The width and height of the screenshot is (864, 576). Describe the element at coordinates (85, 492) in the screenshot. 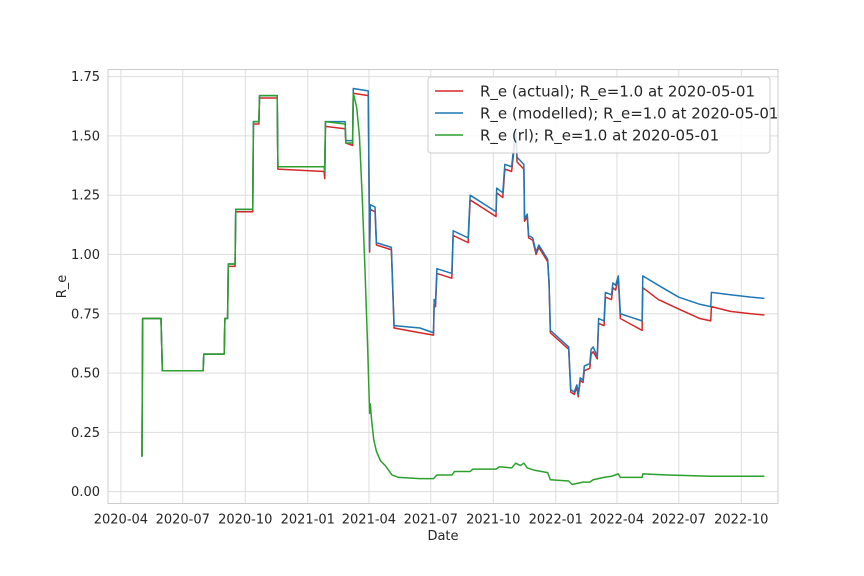

I see `y-tick-label: 0.00` at that location.